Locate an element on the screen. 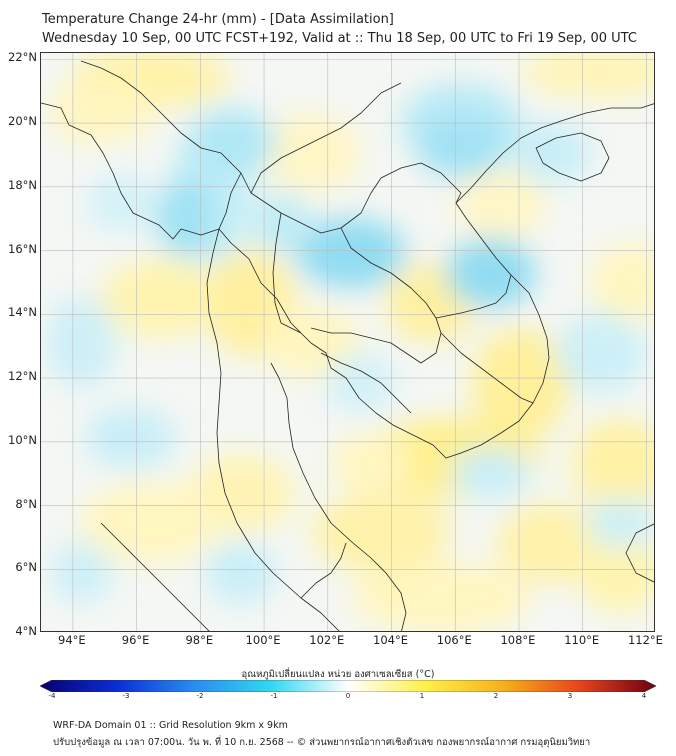 This screenshot has height=756, width=676. lat-label: 4°N is located at coordinates (26, 631).